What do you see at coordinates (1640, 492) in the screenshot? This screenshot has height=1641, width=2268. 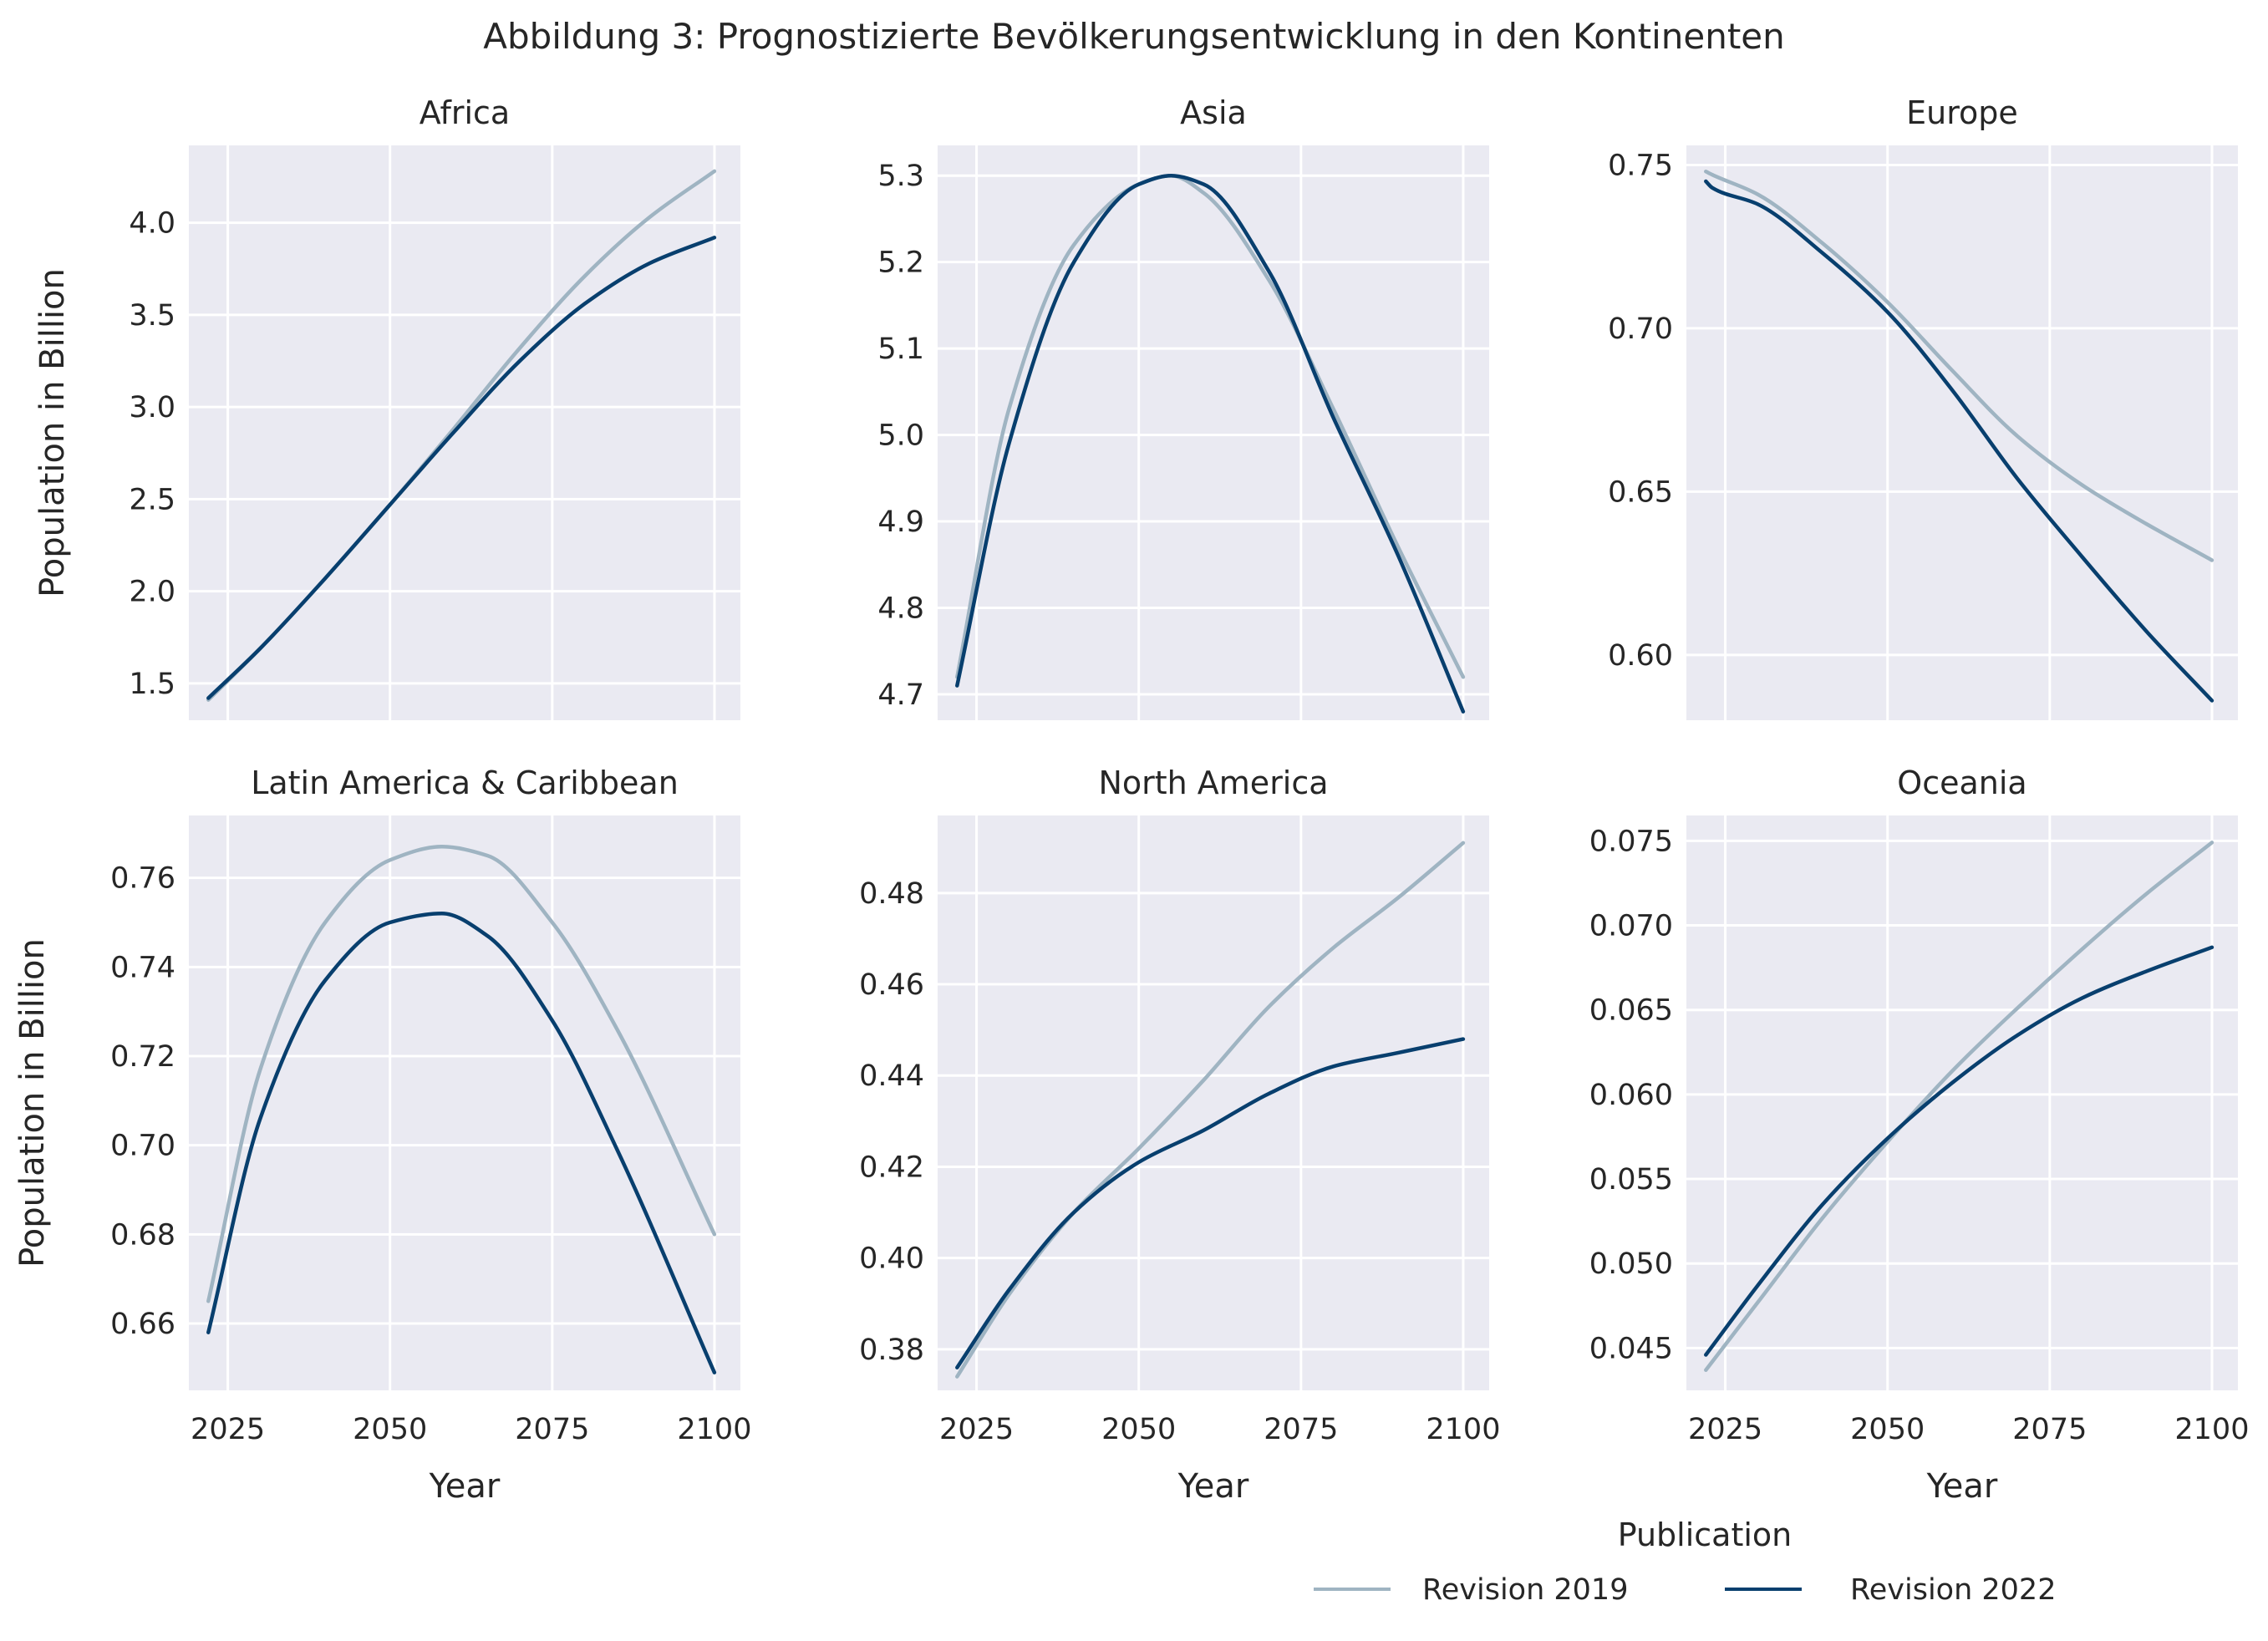 I see `y-tick-label: 0.65` at bounding box center [1640, 492].